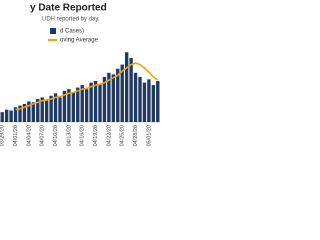 Image resolution: width=320 pixels, height=240 pixels. Describe the element at coordinates (79, 41) in the screenshot. I see `legend-label: oving Average` at that location.